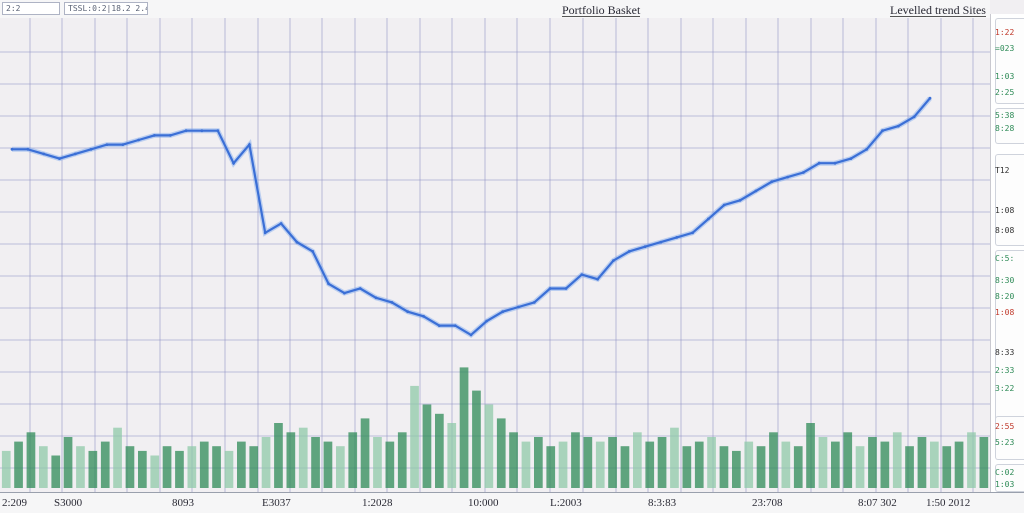 The height and width of the screenshot is (513, 1024). What do you see at coordinates (1005, 442) in the screenshot?
I see `side-card-5-line-2: 5:23` at bounding box center [1005, 442].